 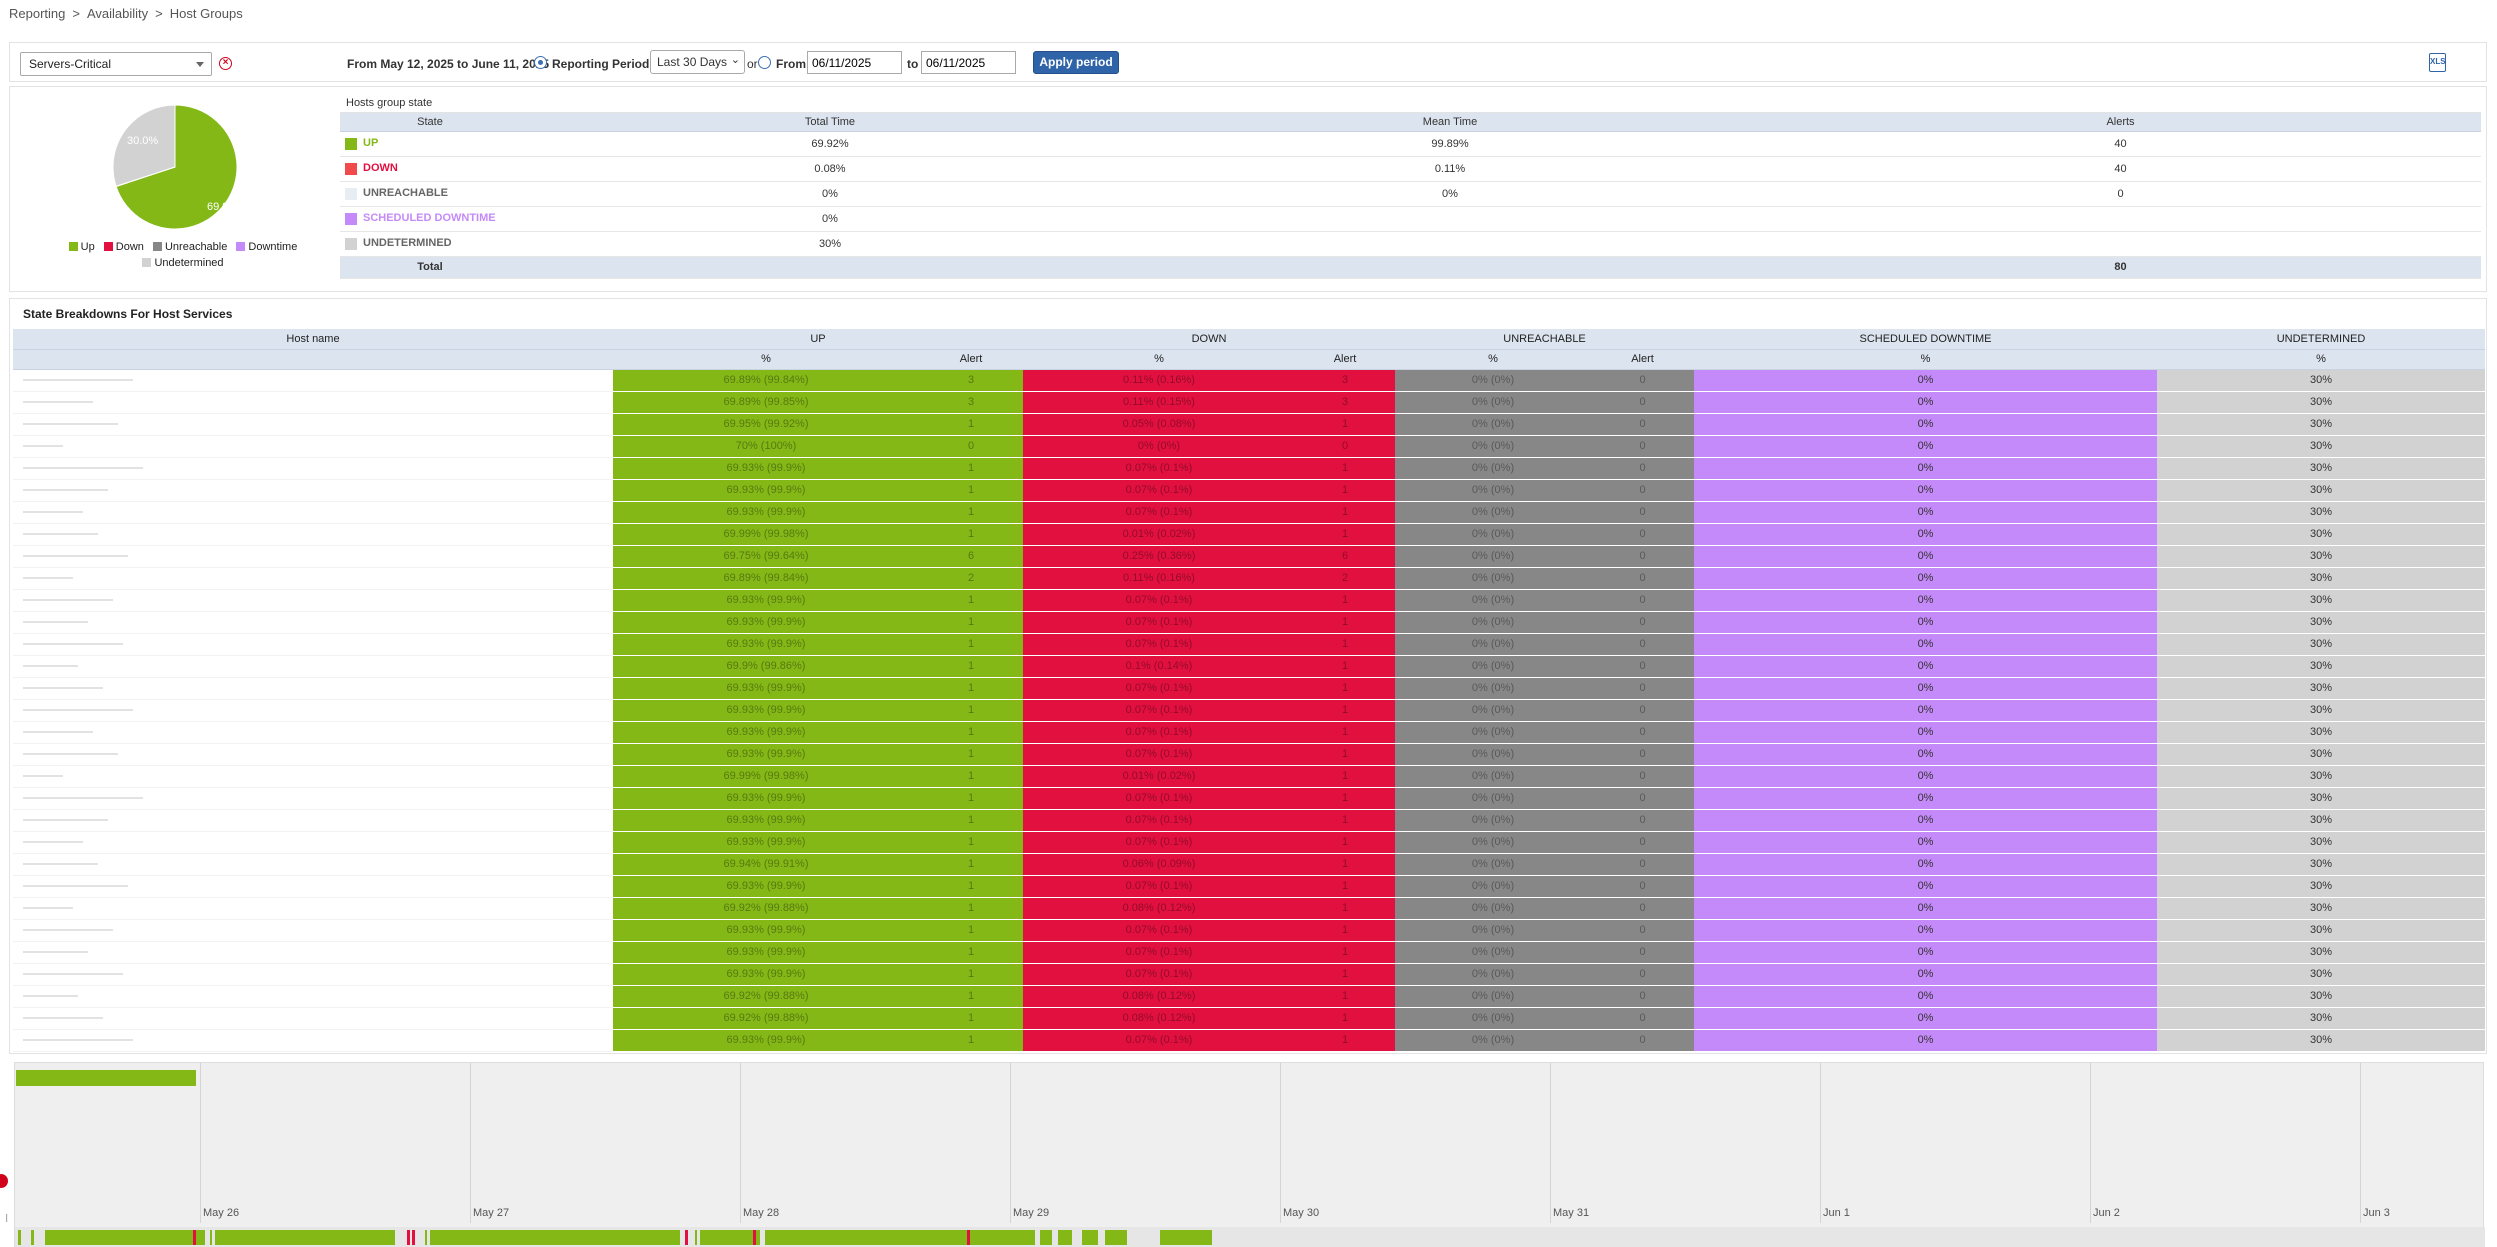 What do you see at coordinates (766, 446) in the screenshot?
I see `up-percent-cell: 70% (100%)` at bounding box center [766, 446].